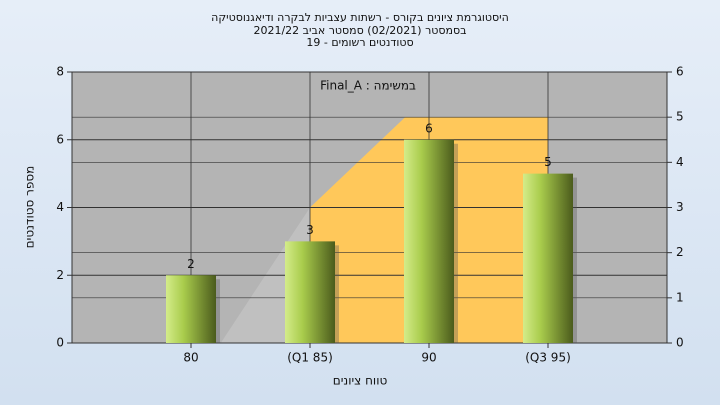 The height and width of the screenshot is (405, 720). Describe the element at coordinates (359, 42) in the screenshot. I see `title-line: סטודנטים רשומים - 19` at that location.